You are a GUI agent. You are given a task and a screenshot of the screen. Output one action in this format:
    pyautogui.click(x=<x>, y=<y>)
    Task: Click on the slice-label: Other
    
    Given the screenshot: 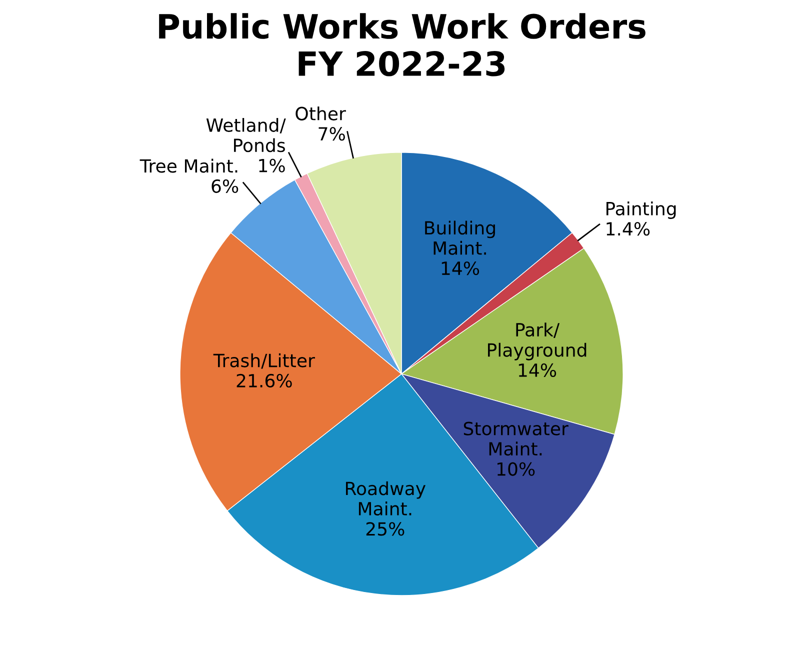 What is the action you would take?
    pyautogui.click(x=321, y=113)
    